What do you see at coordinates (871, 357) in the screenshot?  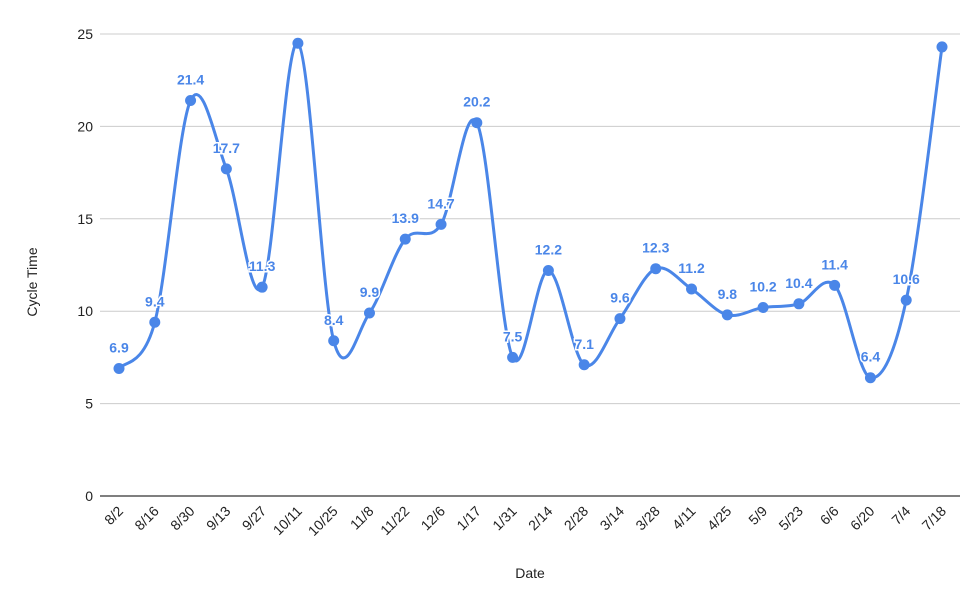 I see `data-label: 6.4` at bounding box center [871, 357].